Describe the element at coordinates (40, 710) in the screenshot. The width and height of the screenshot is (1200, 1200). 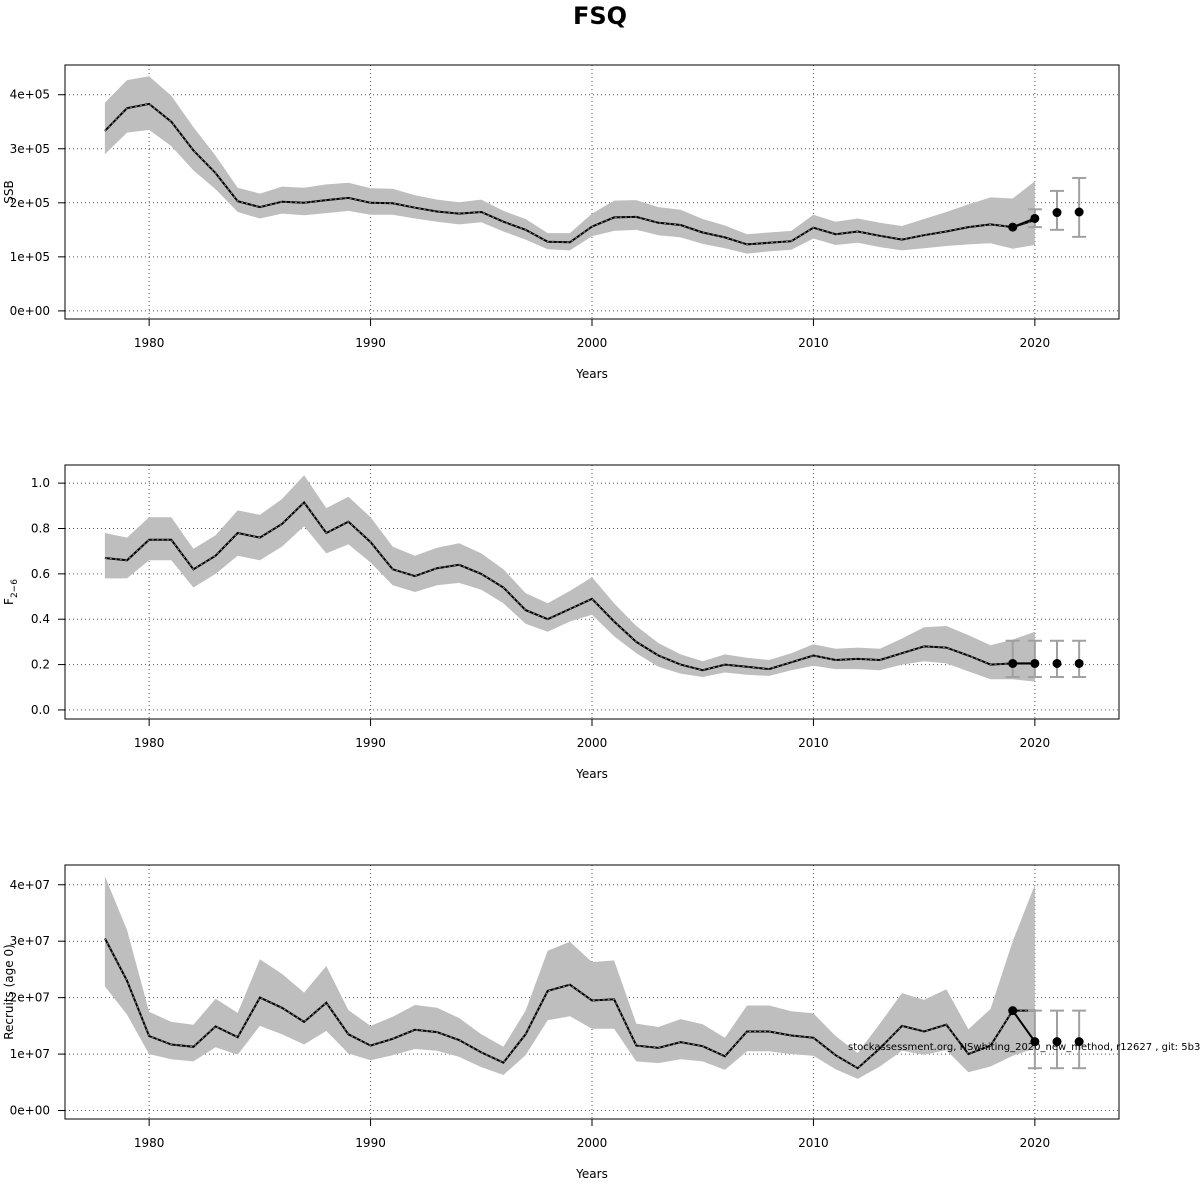
I see `fbar-ytick-label-0: 0.0` at that location.